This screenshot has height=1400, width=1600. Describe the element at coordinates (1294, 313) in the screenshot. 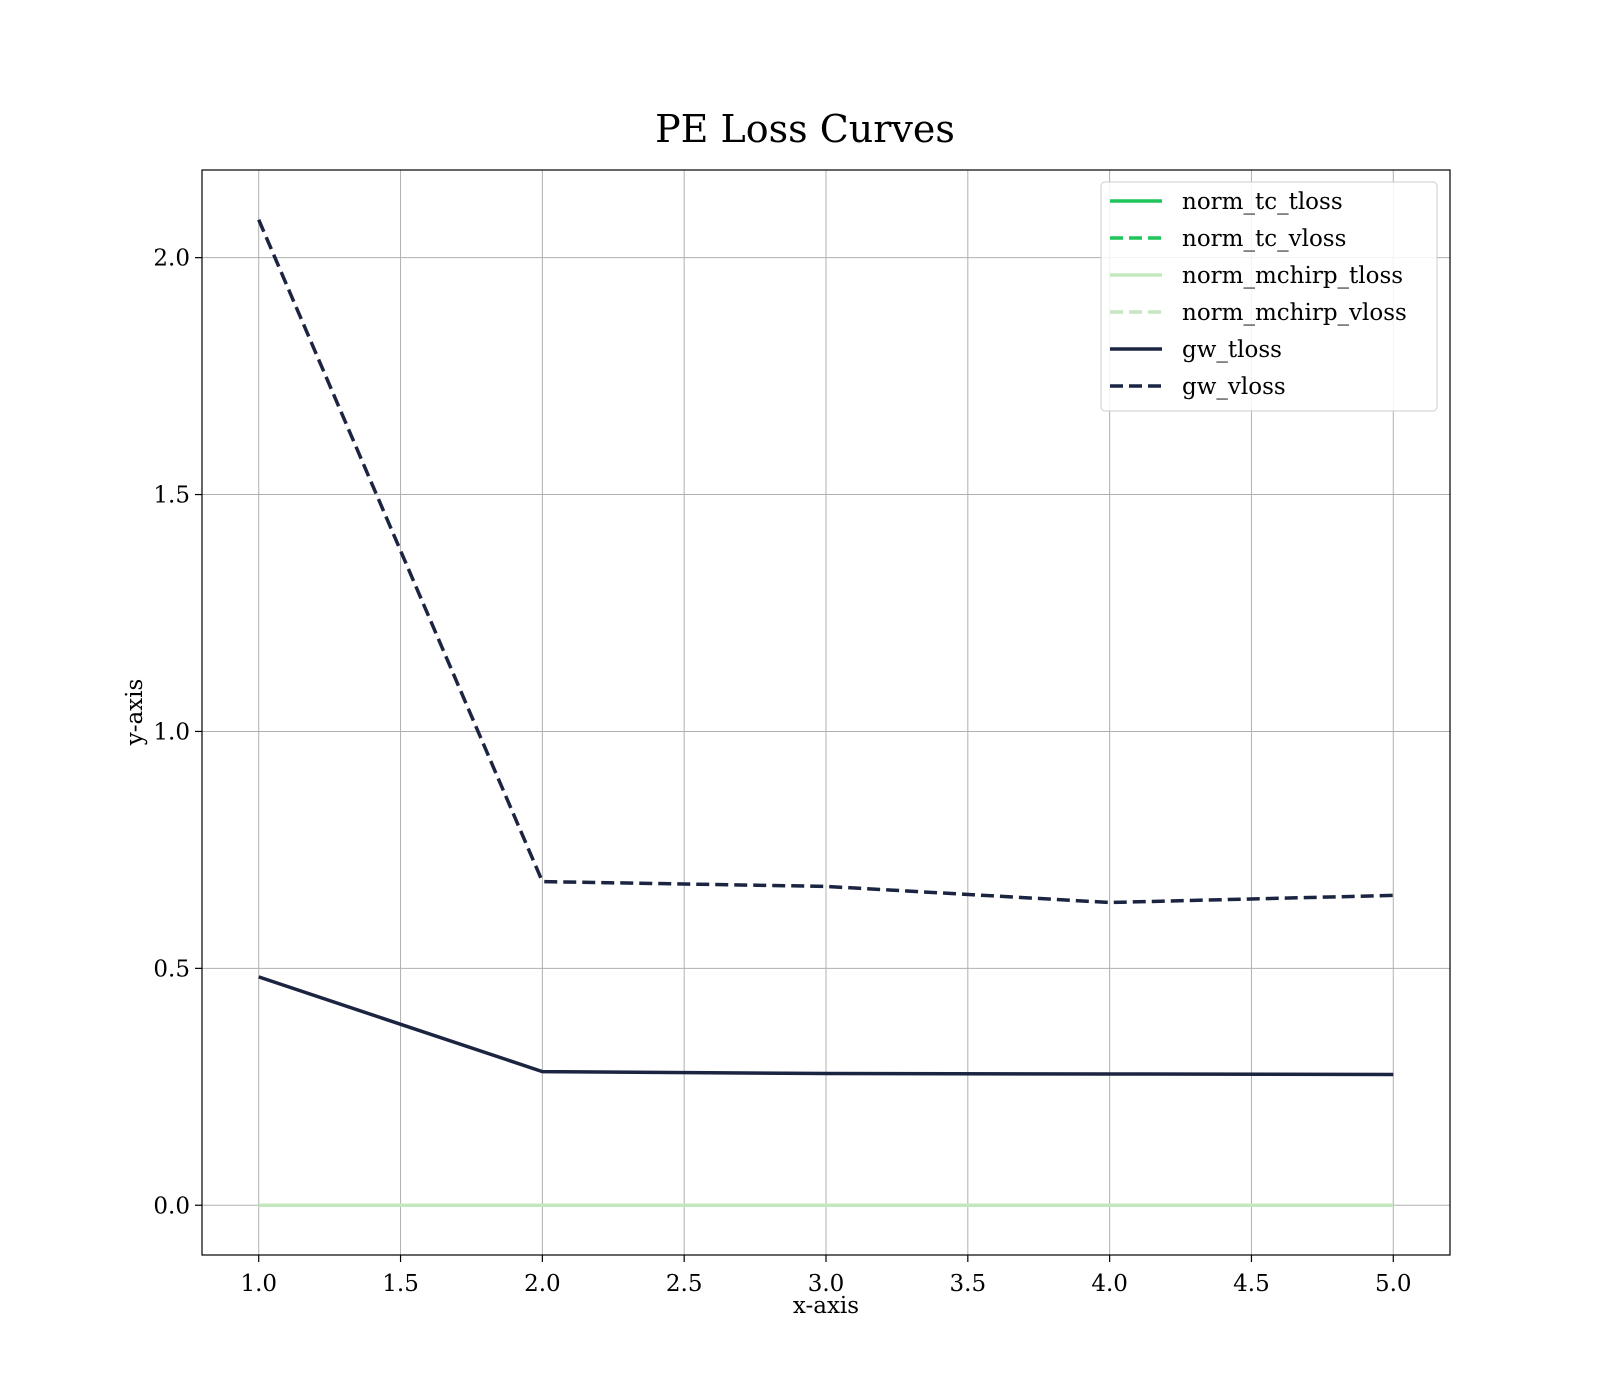

I see `legend-label: norm_mchirp_vloss` at that location.